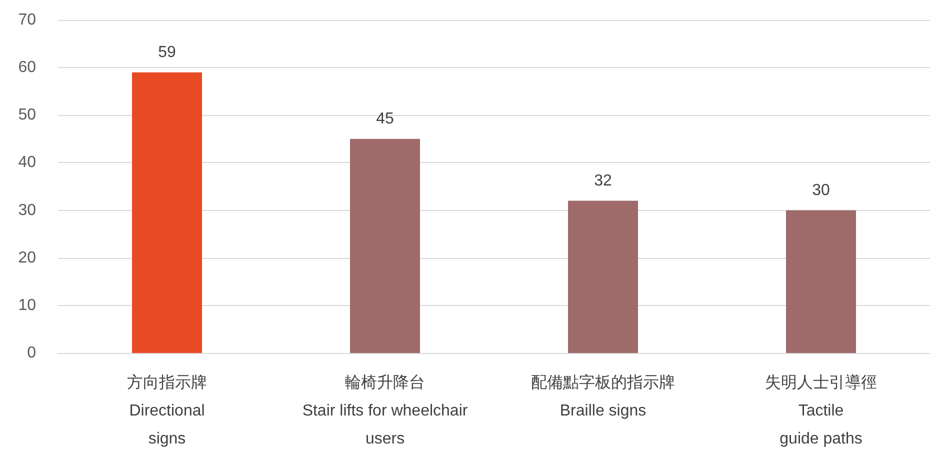 The image size is (930, 473). Describe the element at coordinates (31, 353) in the screenshot. I see `y-tick-label: 0` at that location.